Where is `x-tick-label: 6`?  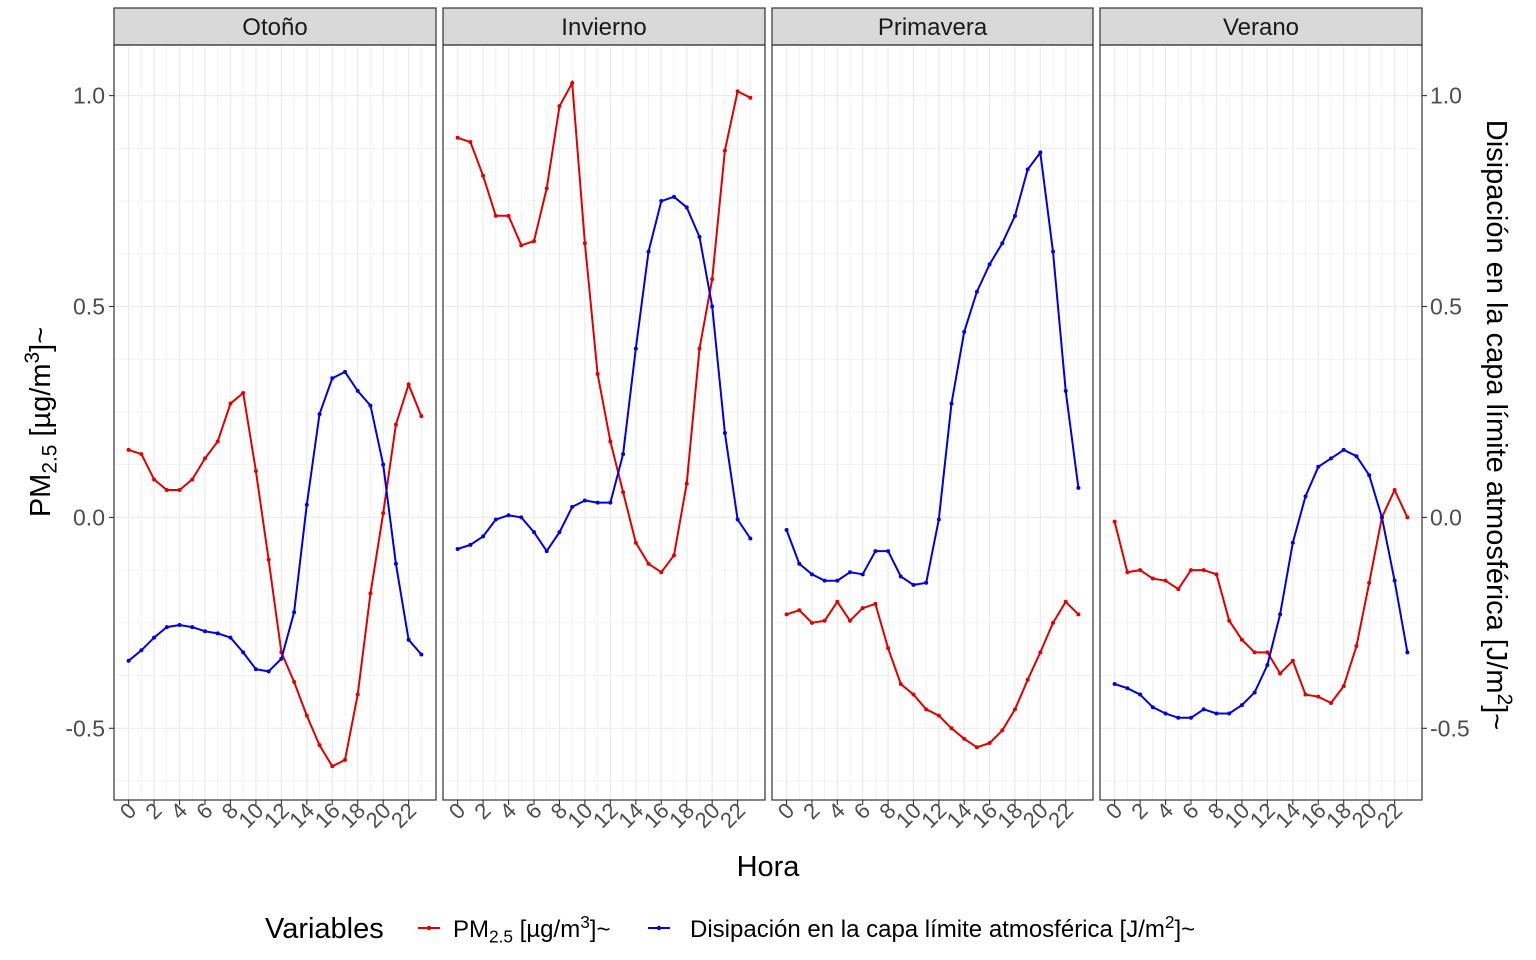
x-tick-label: 6 is located at coordinates (204, 811).